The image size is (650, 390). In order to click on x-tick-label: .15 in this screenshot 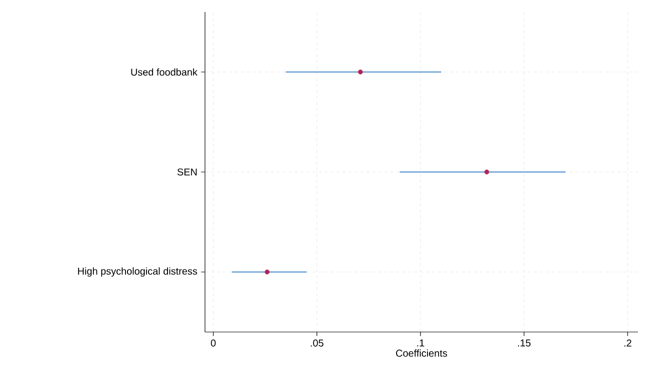, I will do `click(524, 343)`.